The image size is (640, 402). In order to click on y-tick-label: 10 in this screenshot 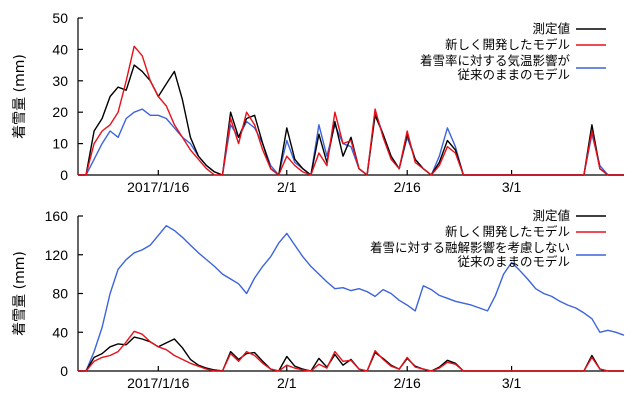, I will do `click(60, 144)`.